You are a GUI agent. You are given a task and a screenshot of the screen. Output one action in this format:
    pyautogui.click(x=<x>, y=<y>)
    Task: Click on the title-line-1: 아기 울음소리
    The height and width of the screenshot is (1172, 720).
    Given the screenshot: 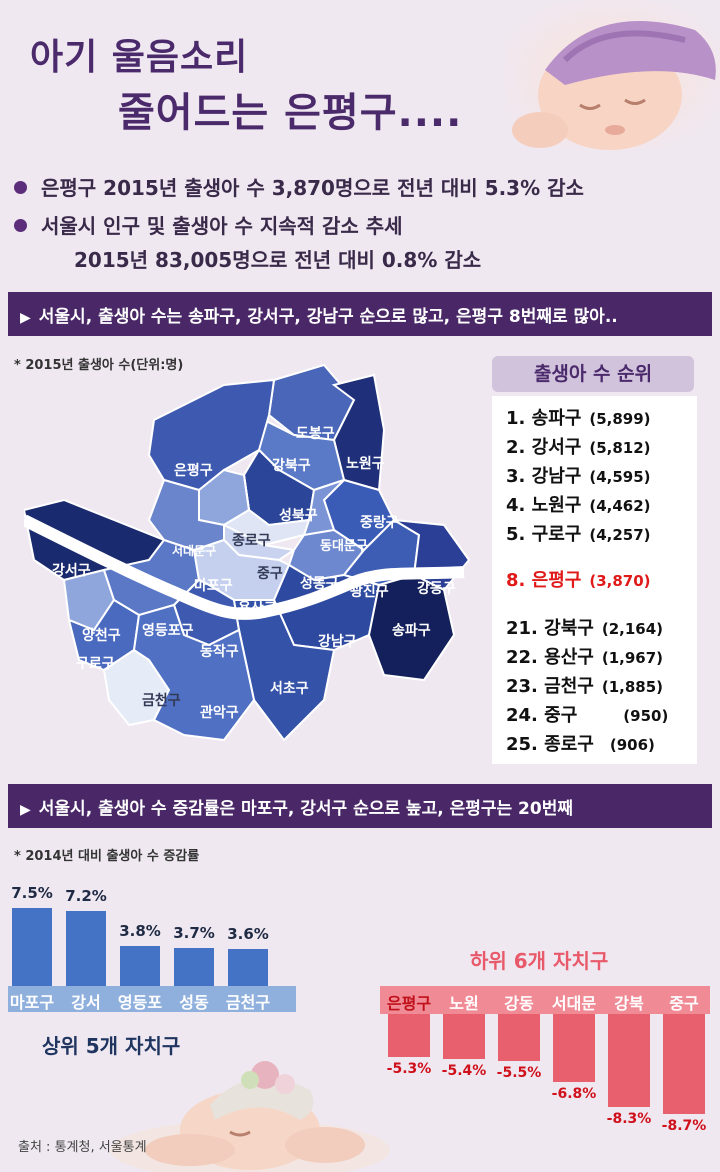 What is the action you would take?
    pyautogui.click(x=139, y=57)
    